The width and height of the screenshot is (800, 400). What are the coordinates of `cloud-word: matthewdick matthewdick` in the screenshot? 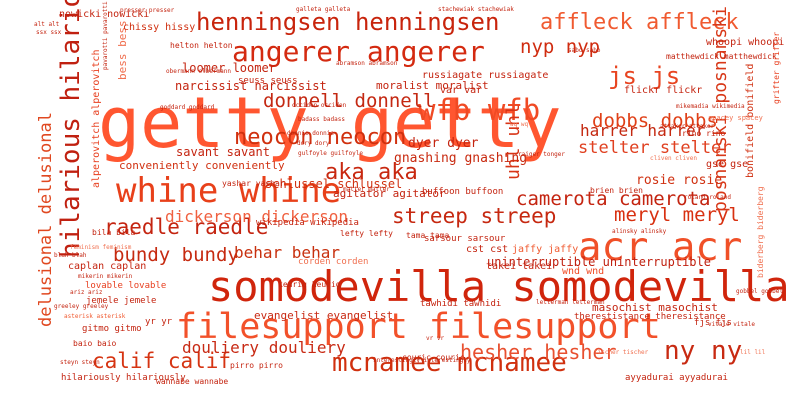 It's located at (721, 56).